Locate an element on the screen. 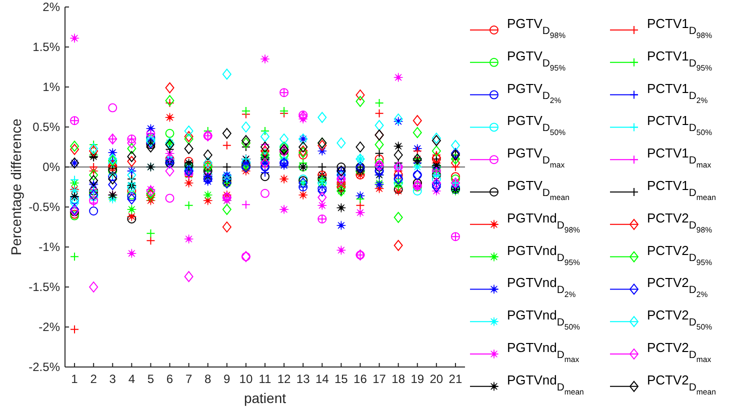 This screenshot has width=733, height=413. x-axis-title: patient is located at coordinates (265, 398).